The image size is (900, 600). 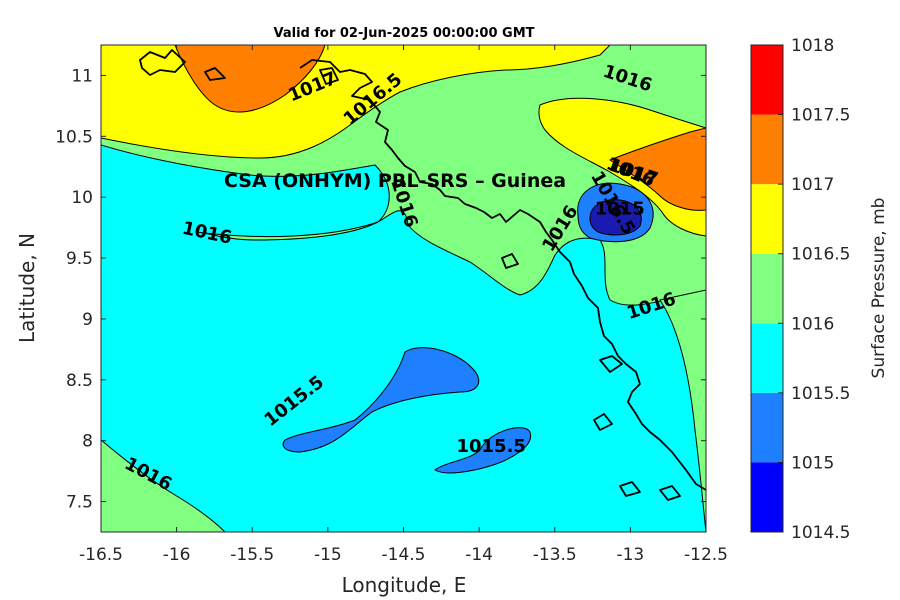 What do you see at coordinates (630, 555) in the screenshot?
I see `x-tick-label: -13` at bounding box center [630, 555].